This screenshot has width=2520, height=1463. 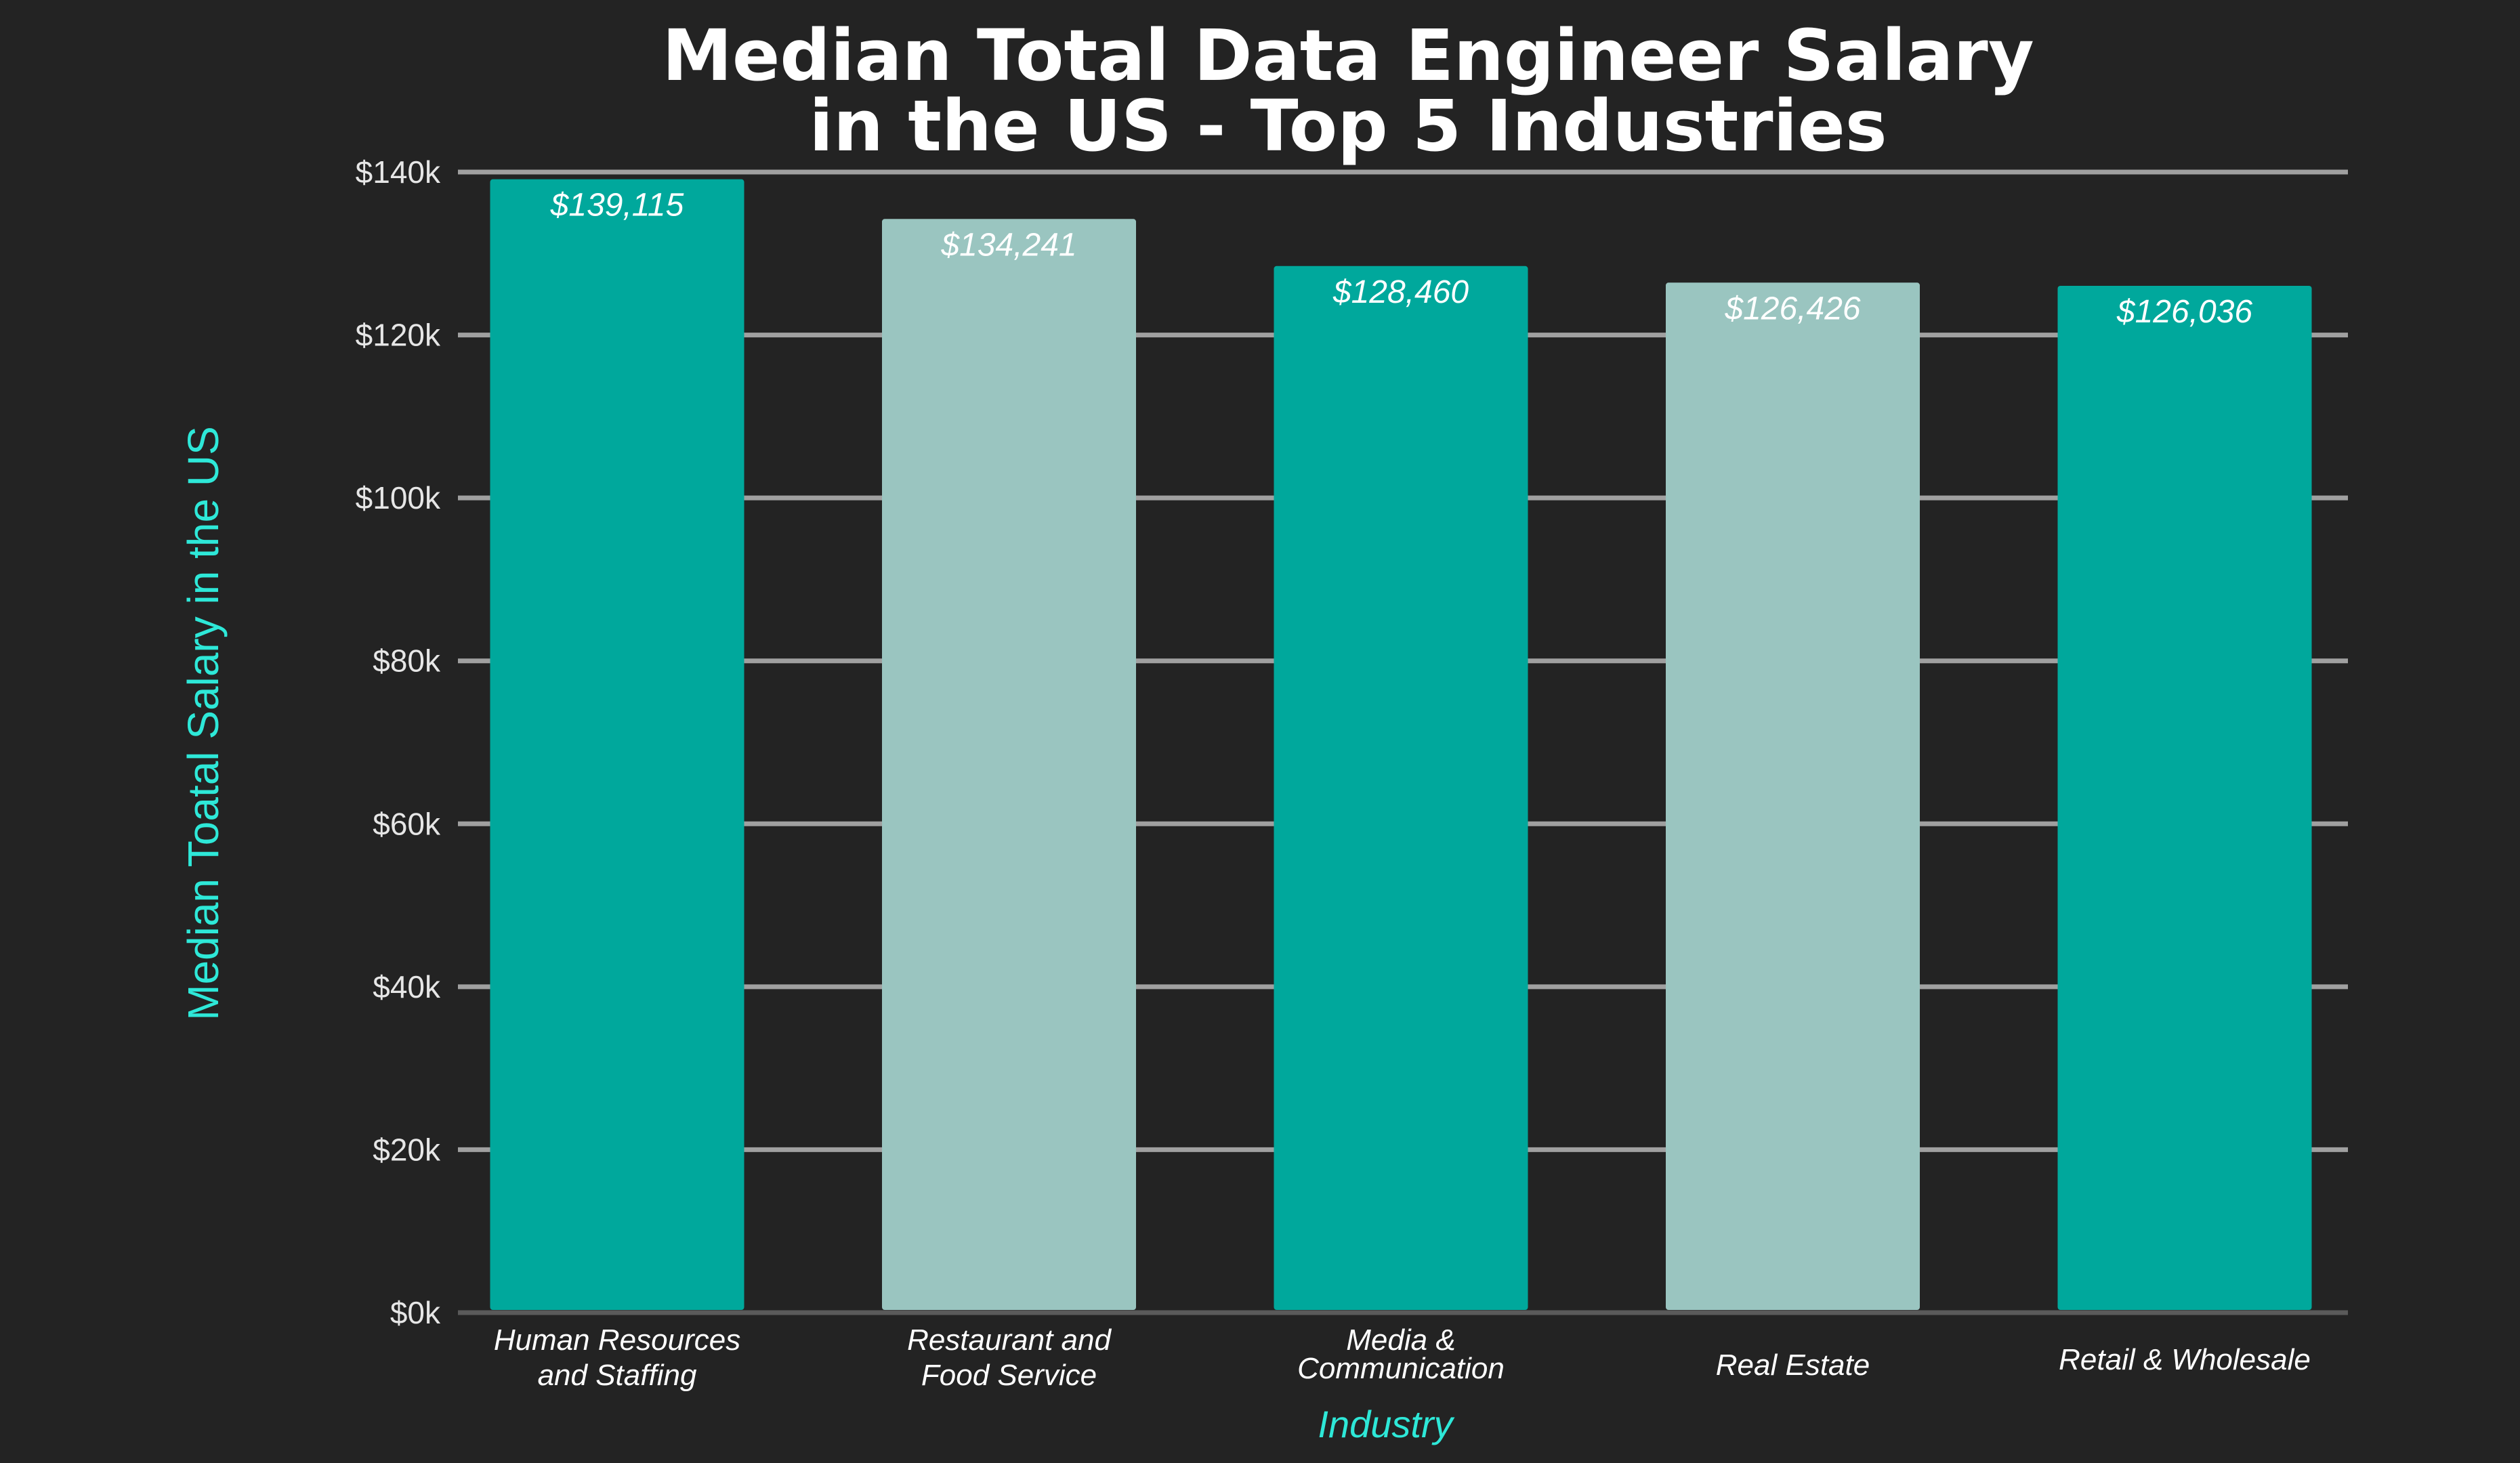 I want to click on y-tick-label: $80k, so click(x=407, y=661).